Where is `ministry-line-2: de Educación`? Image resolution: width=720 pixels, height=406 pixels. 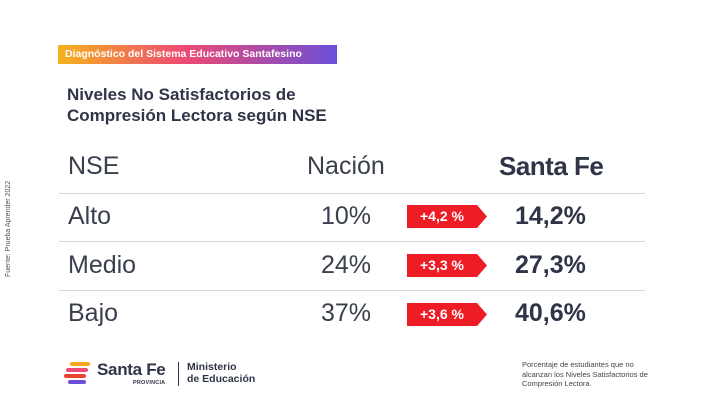 ministry-line-2: de Educación is located at coordinates (221, 379).